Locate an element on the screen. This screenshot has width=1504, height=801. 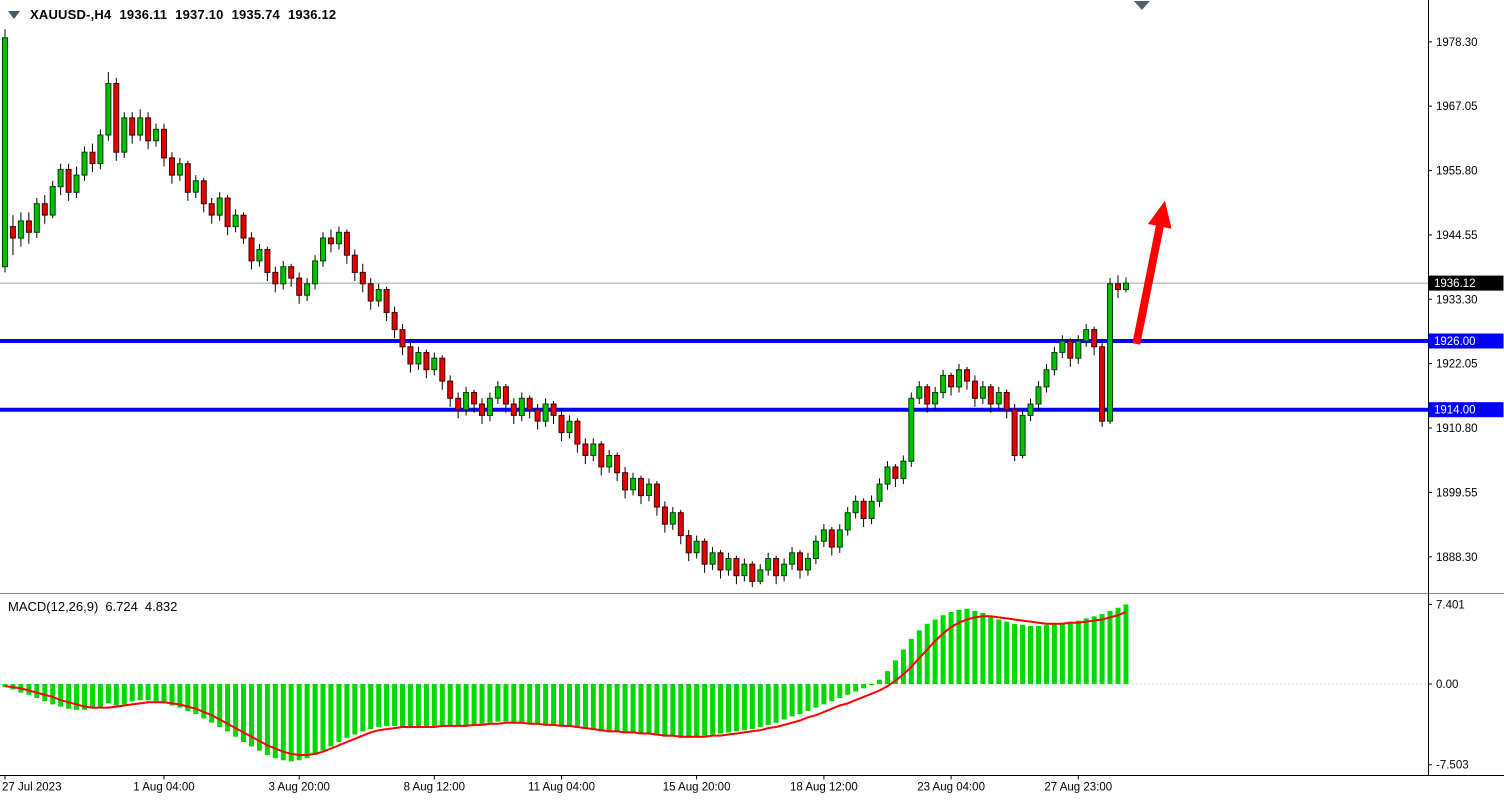
svg-text: 8 Aug 12:00 is located at coordinates (434, 788).